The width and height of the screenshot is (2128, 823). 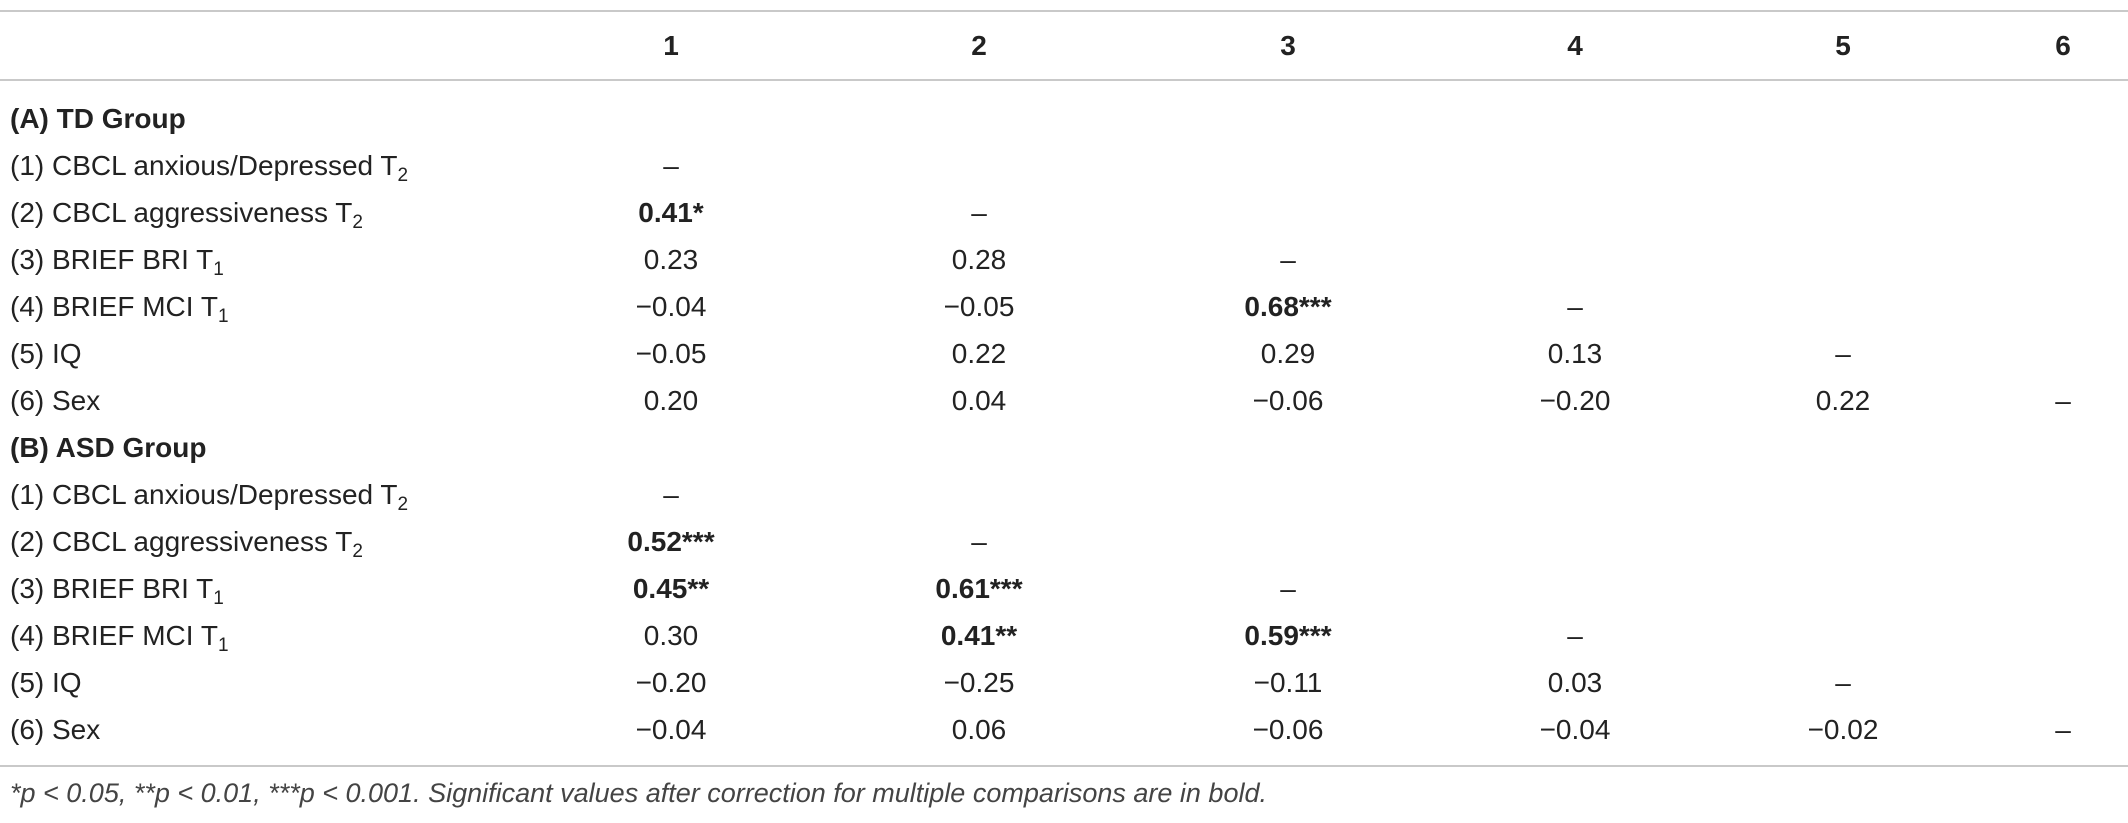 What do you see at coordinates (1288, 353) in the screenshot?
I see `table-cell: 0.29` at bounding box center [1288, 353].